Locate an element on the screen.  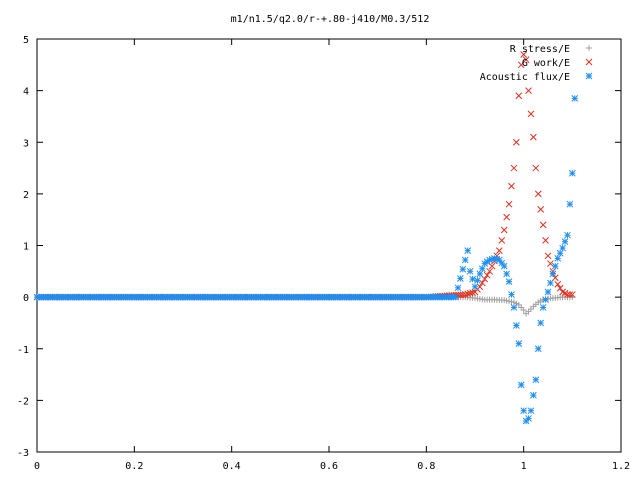
y-tick-label: 1 is located at coordinates (26, 247).